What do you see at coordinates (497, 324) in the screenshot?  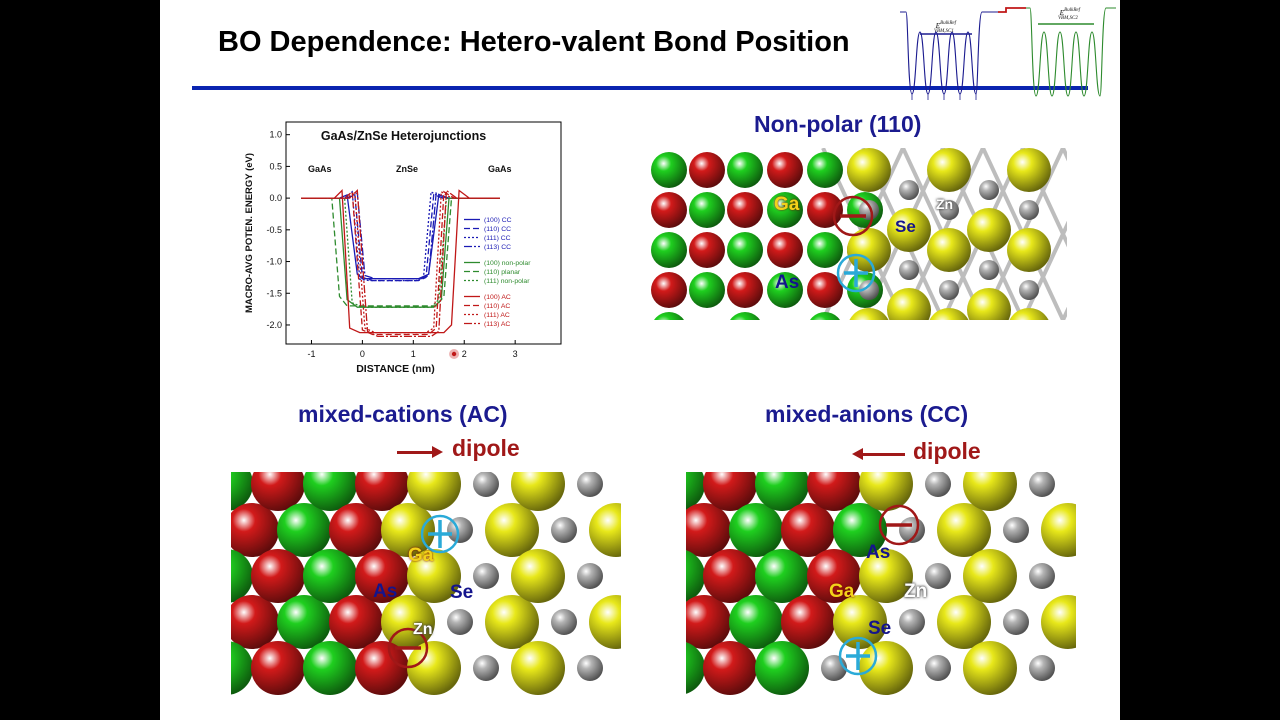 I see `legend-entry: (113) AC` at bounding box center [497, 324].